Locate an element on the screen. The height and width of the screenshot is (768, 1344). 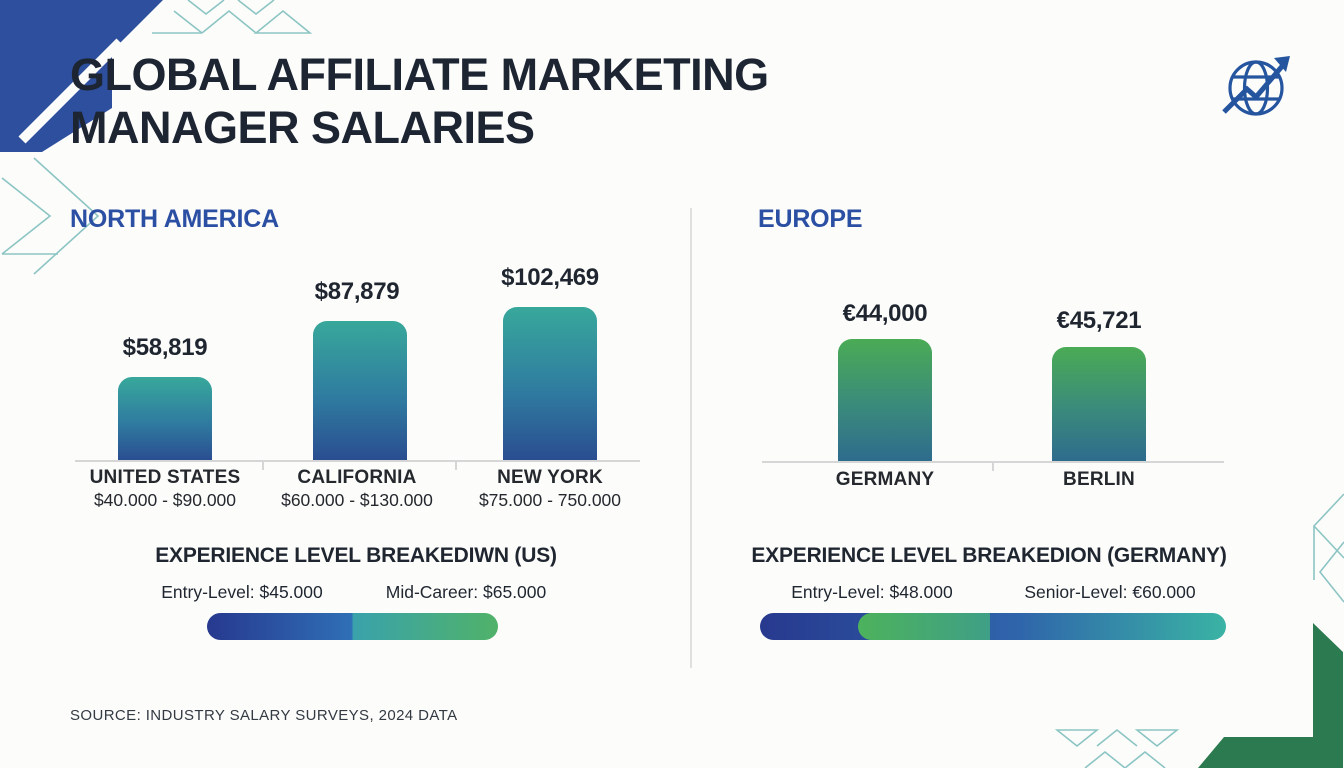
section-title-europe: EUROPE is located at coordinates (810, 219).